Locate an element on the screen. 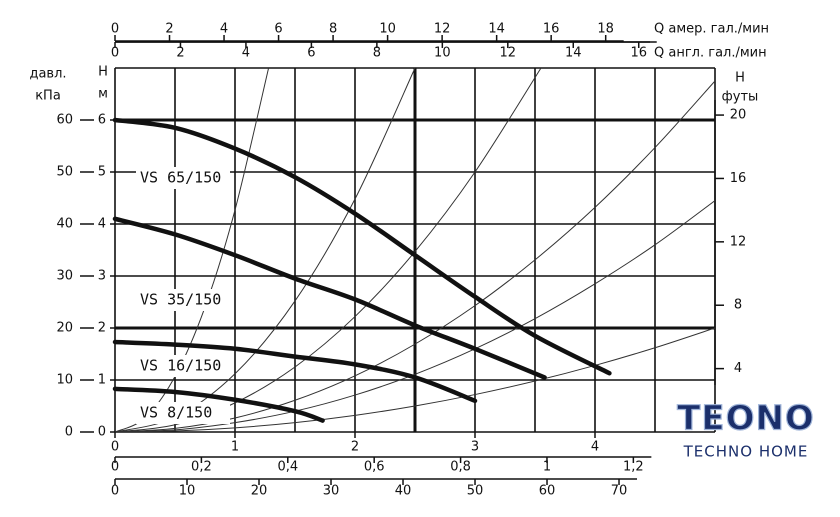  series-label: VS 16/150 is located at coordinates (180, 366).